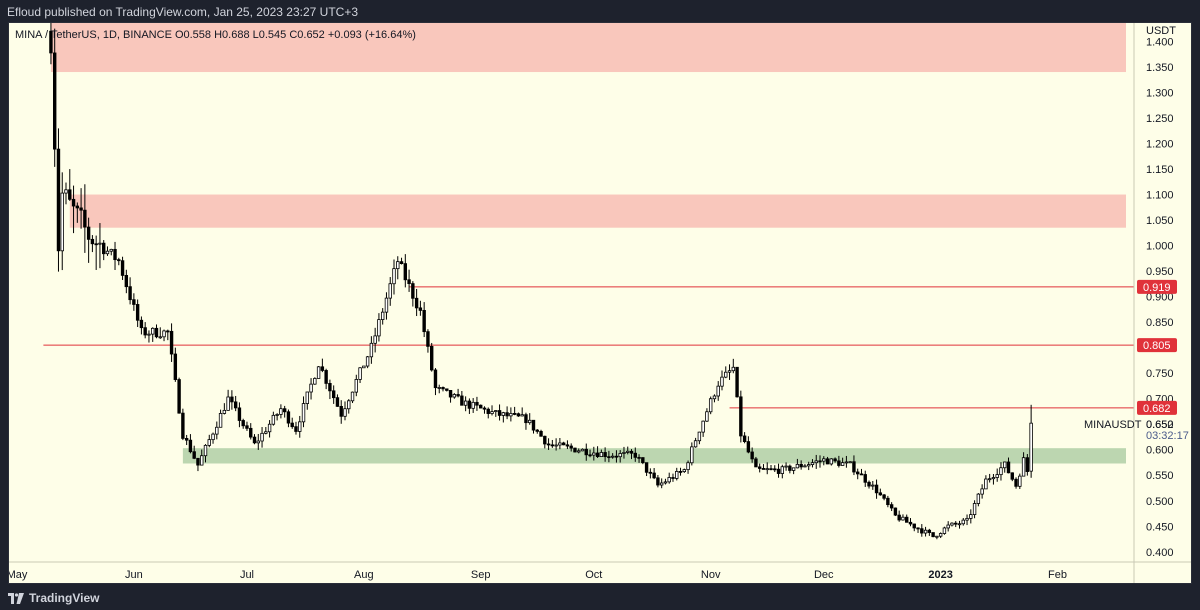 This screenshot has height=610, width=1200. I want to click on y-tick-label: 1.200, so click(1160, 144).